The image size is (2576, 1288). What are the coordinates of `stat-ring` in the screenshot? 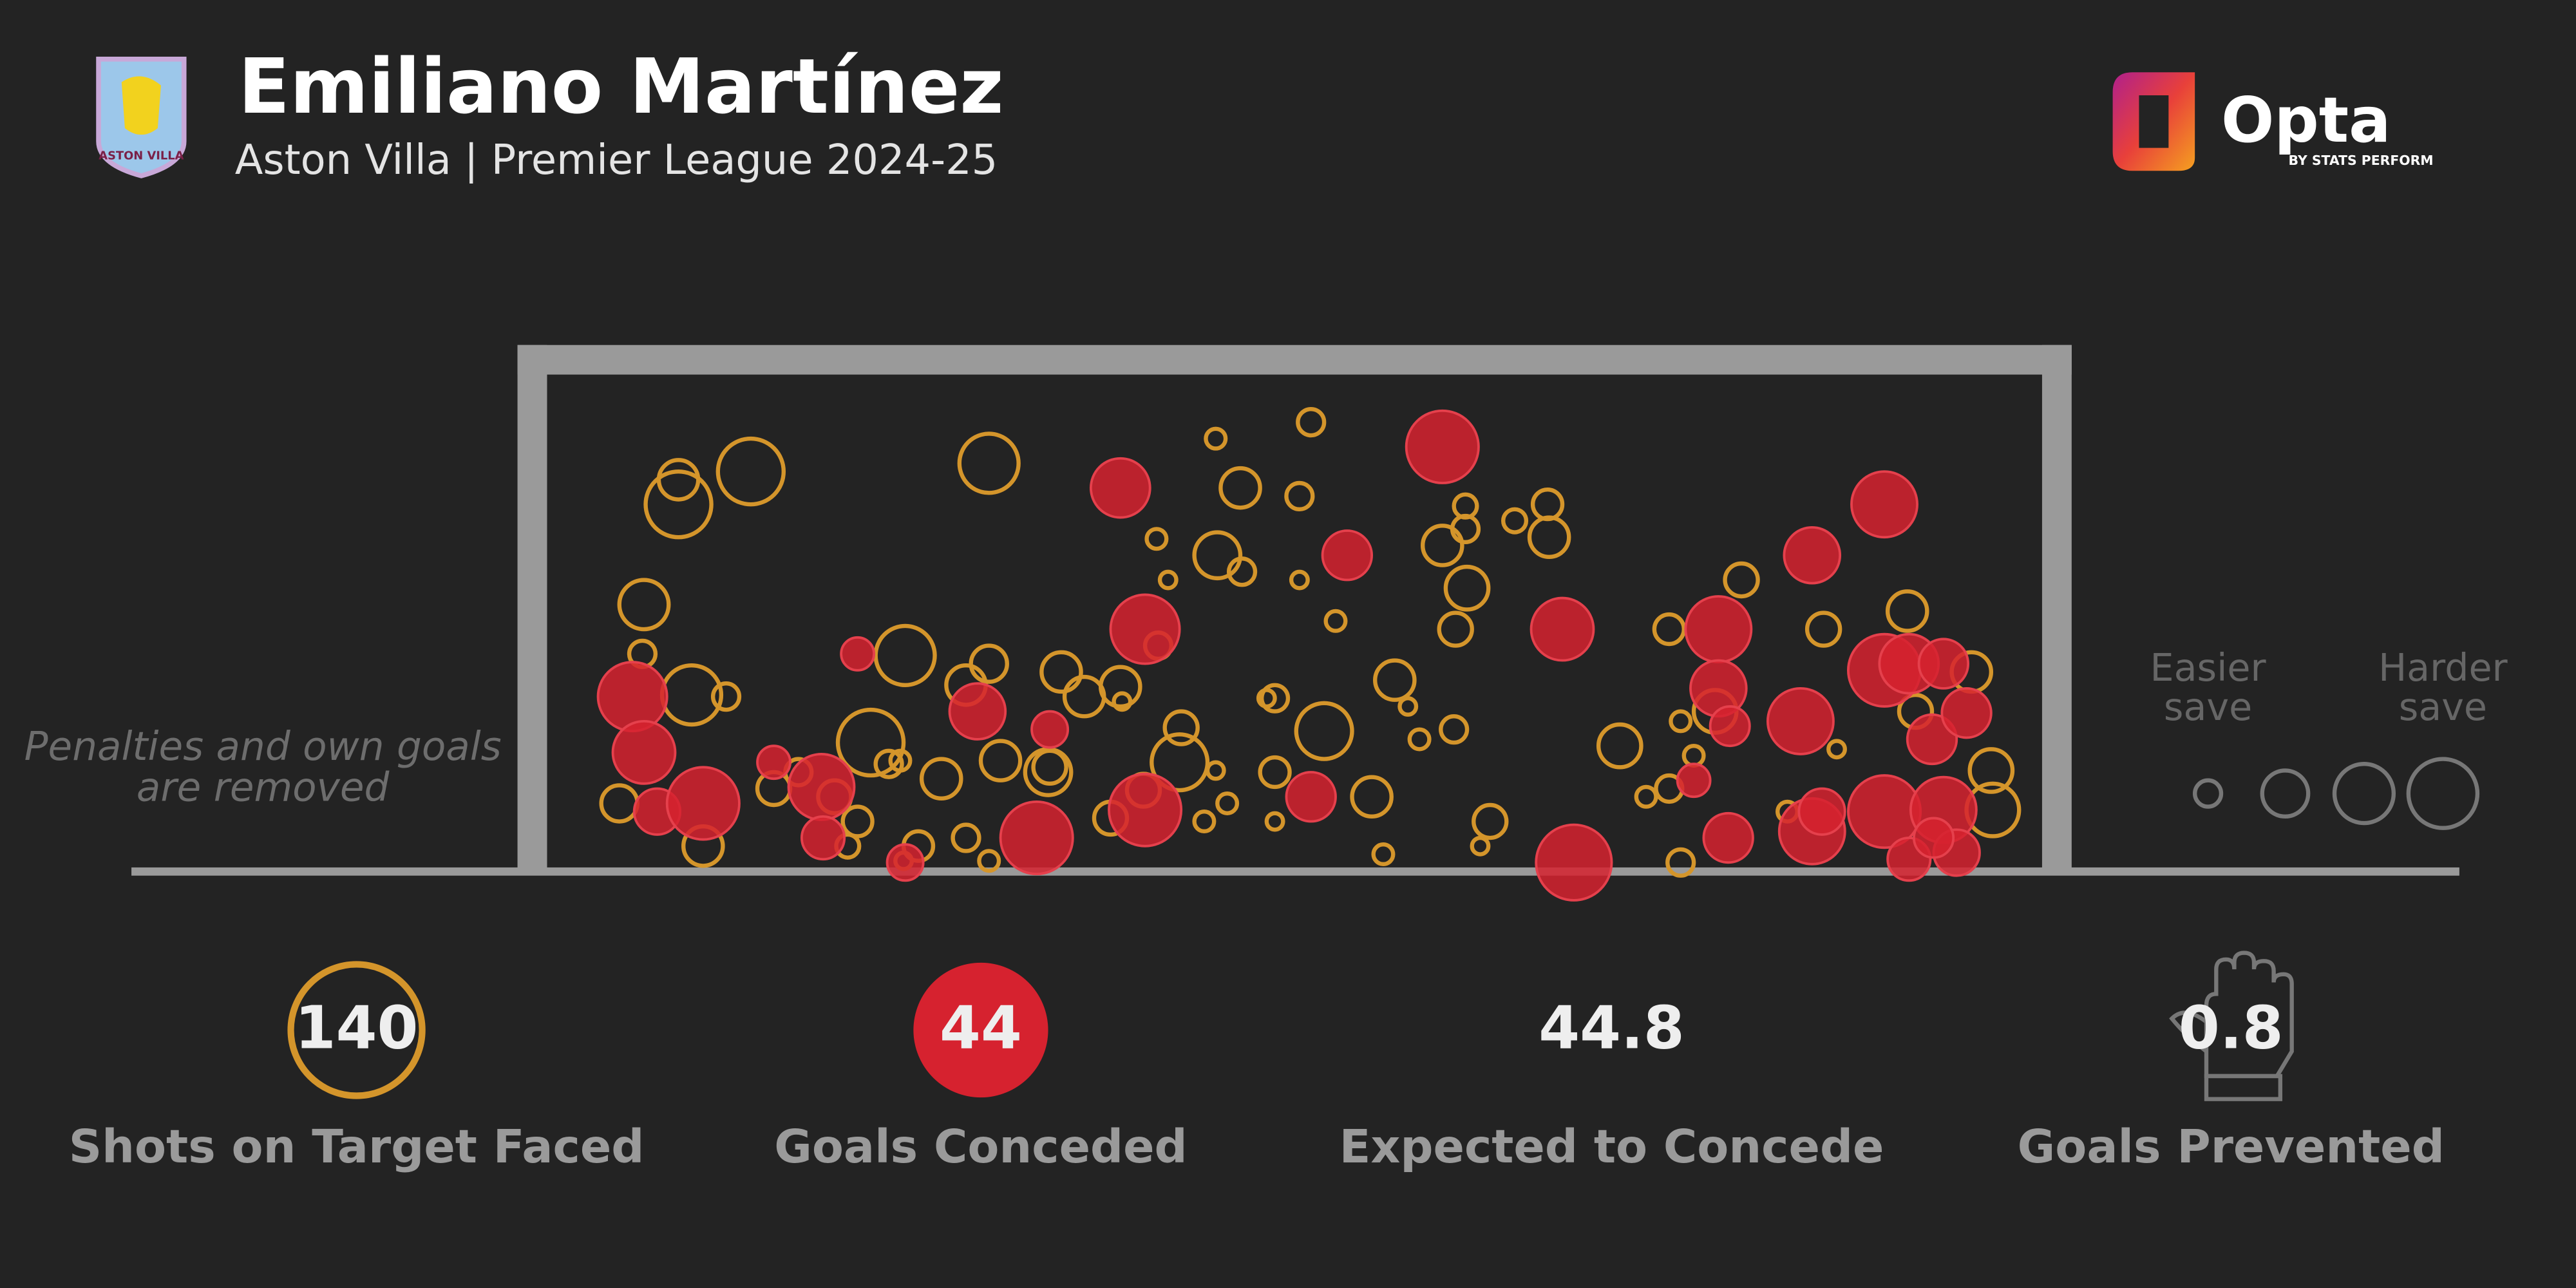 It's located at (356, 1030).